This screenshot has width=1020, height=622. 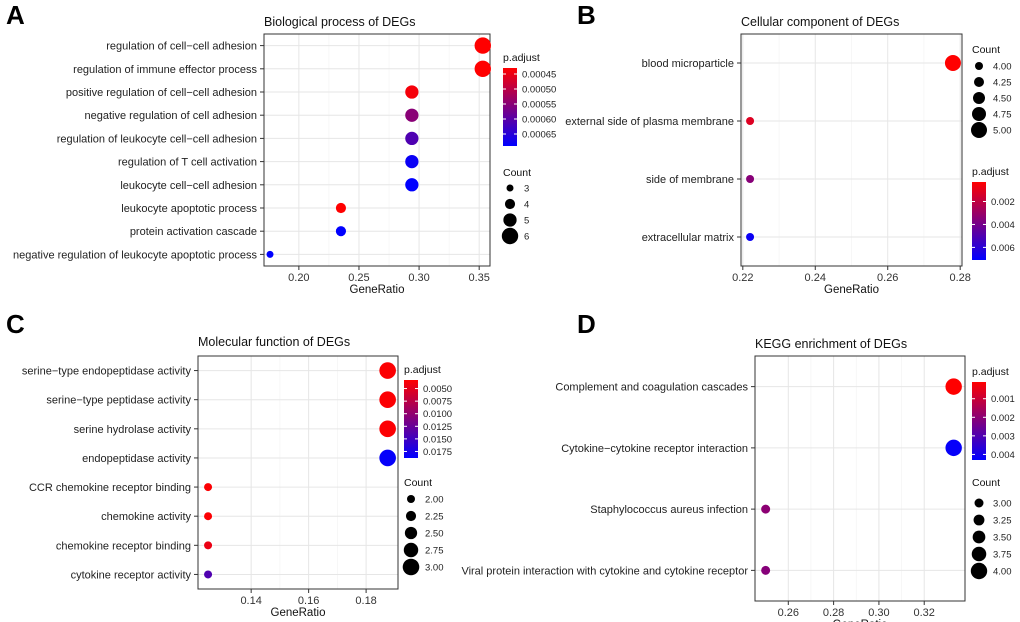 I want to click on panel-a-color-legend-label: 0.00055, so click(x=539, y=105).